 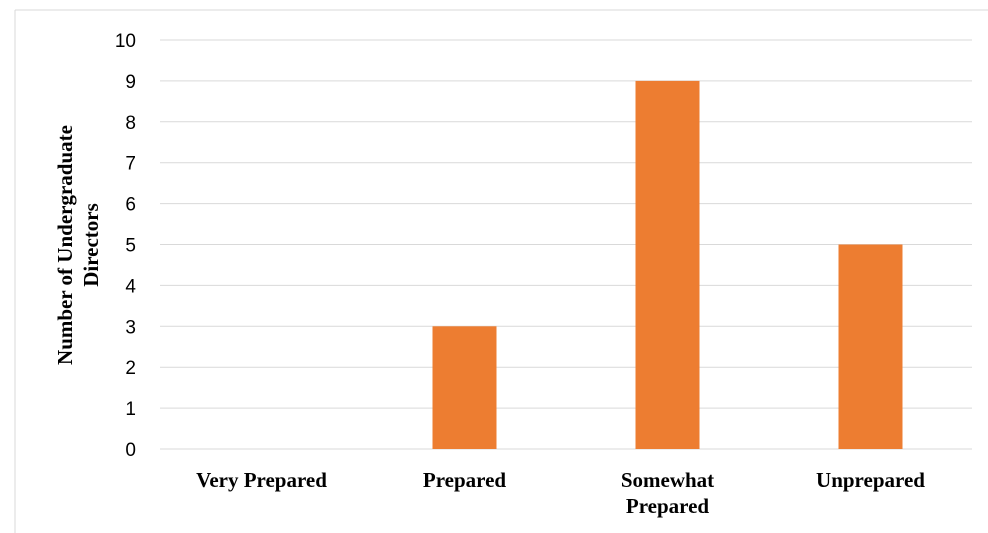 What do you see at coordinates (125, 41) in the screenshot?
I see `y-tick-label: 10` at bounding box center [125, 41].